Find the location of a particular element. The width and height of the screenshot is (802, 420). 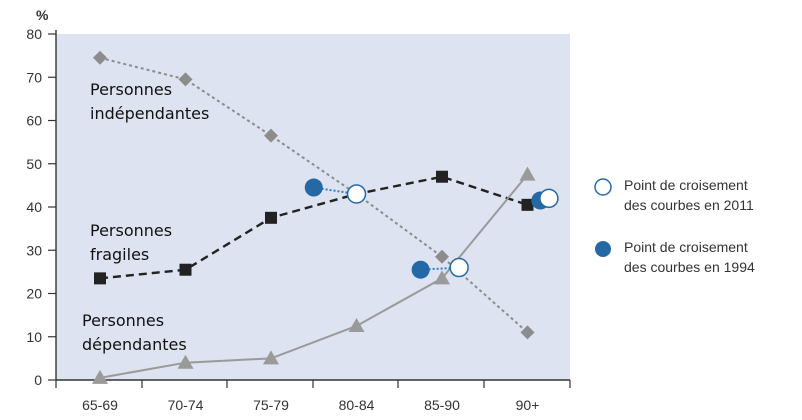

x-tick-label: 70-74 is located at coordinates (186, 405).